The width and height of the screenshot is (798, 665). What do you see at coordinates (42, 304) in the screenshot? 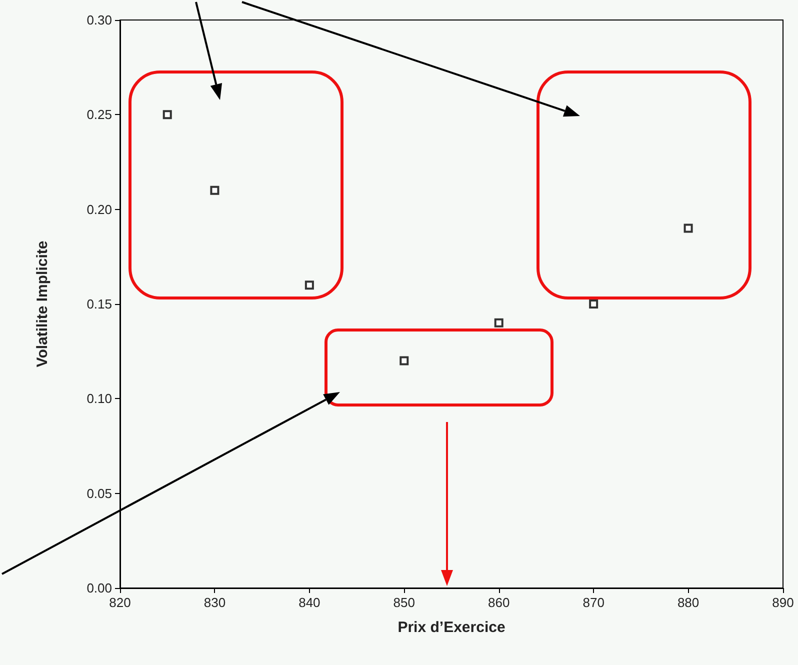
I see `y-axis-title: Volatilite Implicite` at bounding box center [42, 304].